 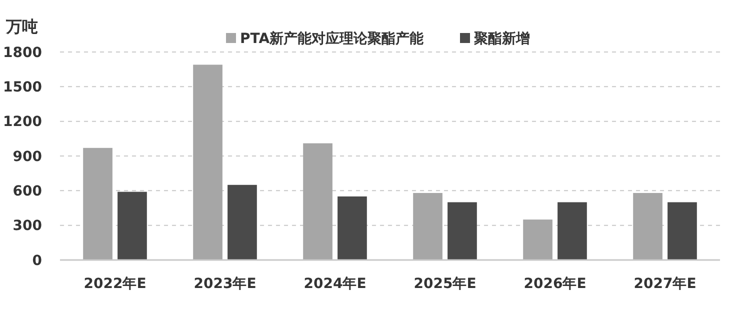 I want to click on y-tick-label: 600, so click(x=27, y=192).